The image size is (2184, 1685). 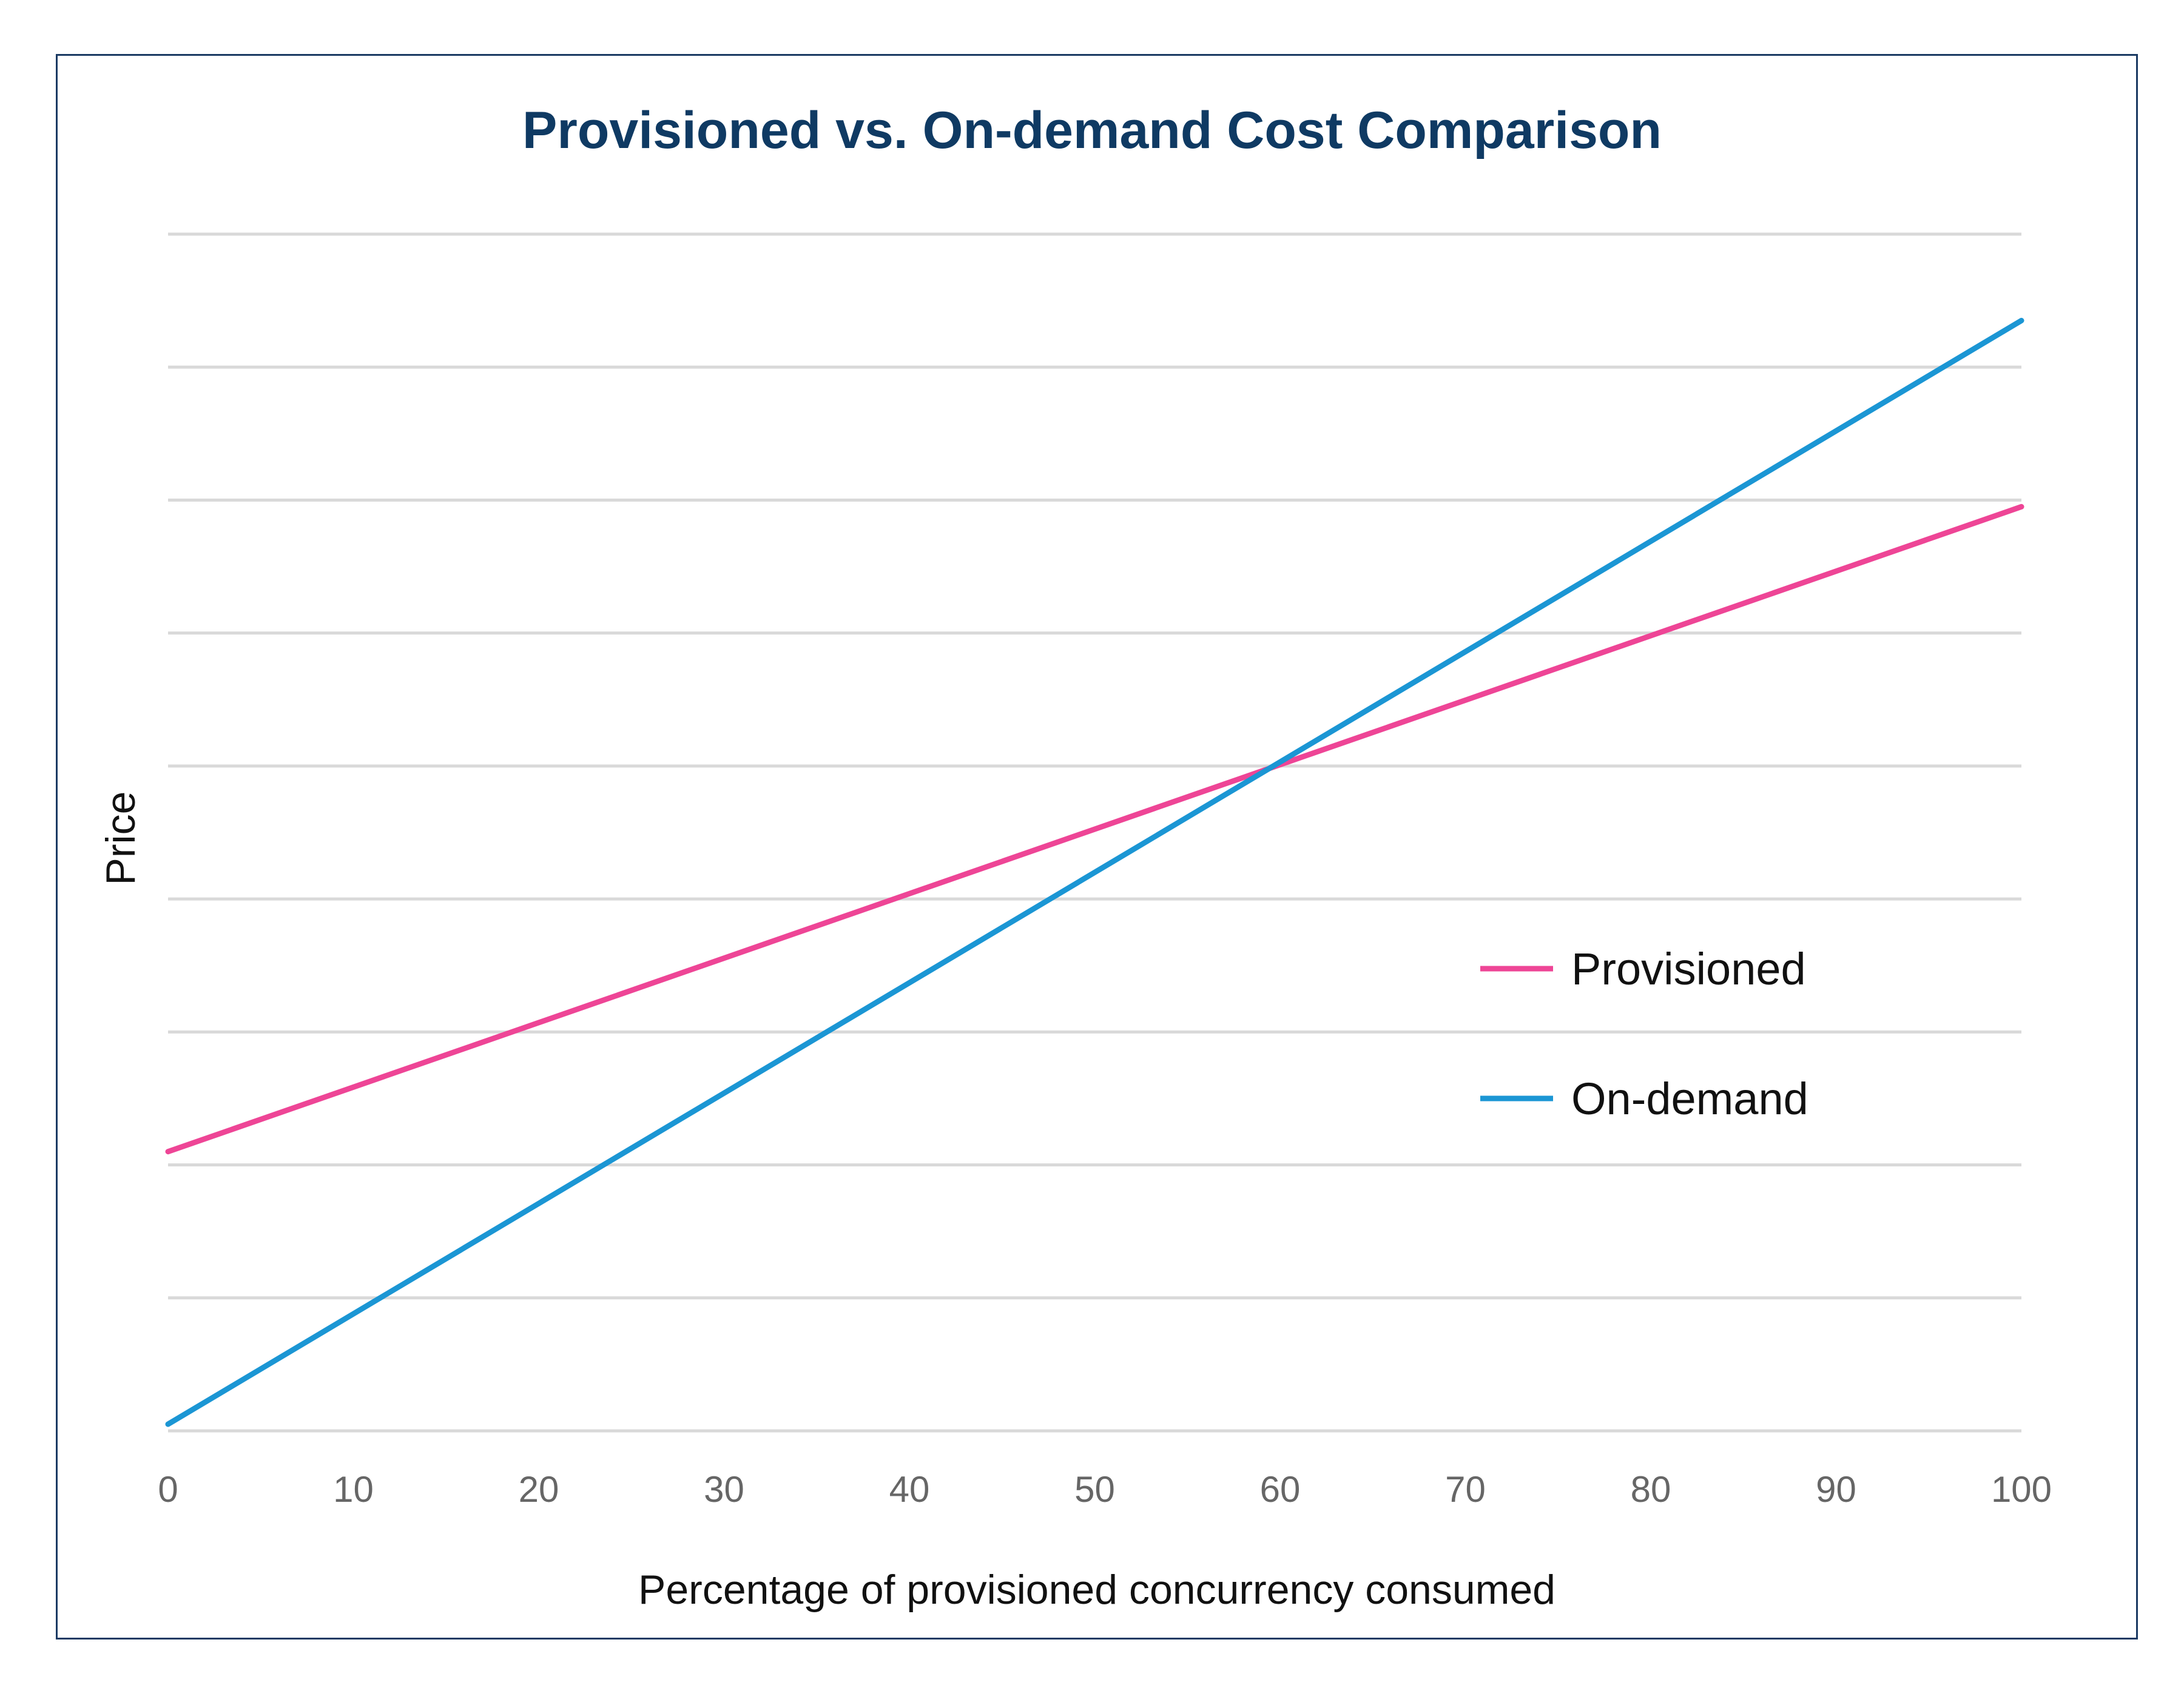 I want to click on x-tick-label: 90, so click(x=1836, y=1490).